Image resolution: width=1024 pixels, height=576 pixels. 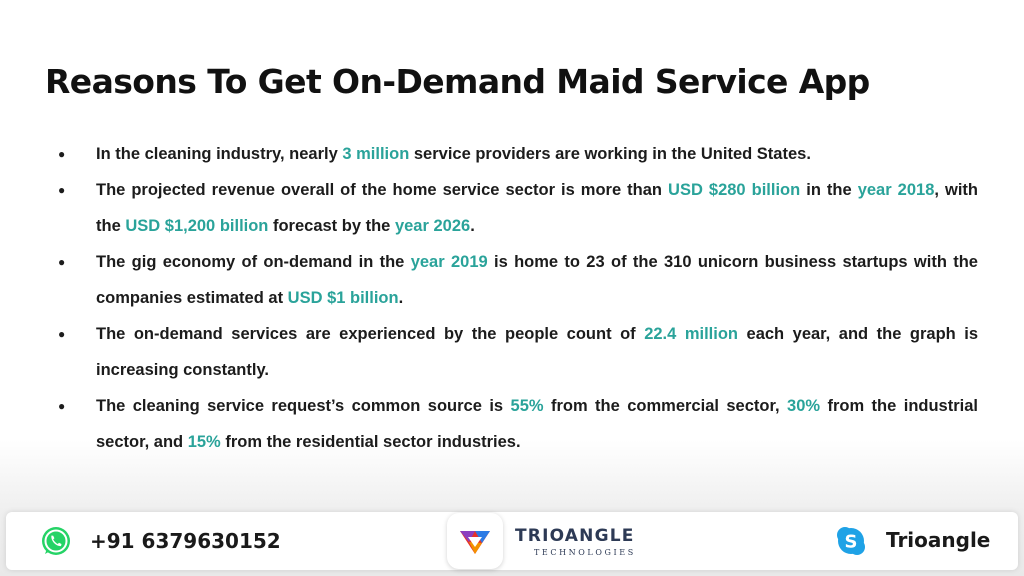 I want to click on highlighted-stat: year 2026, so click(x=432, y=226).